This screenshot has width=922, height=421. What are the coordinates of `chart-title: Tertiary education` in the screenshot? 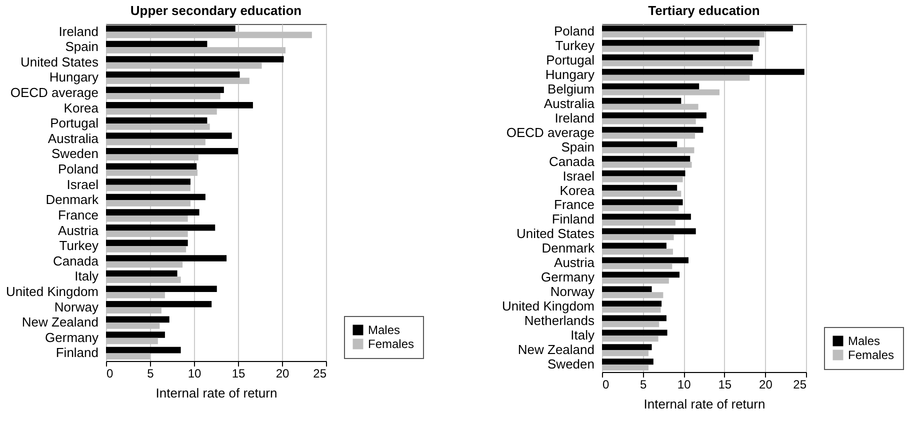 It's located at (704, 10).